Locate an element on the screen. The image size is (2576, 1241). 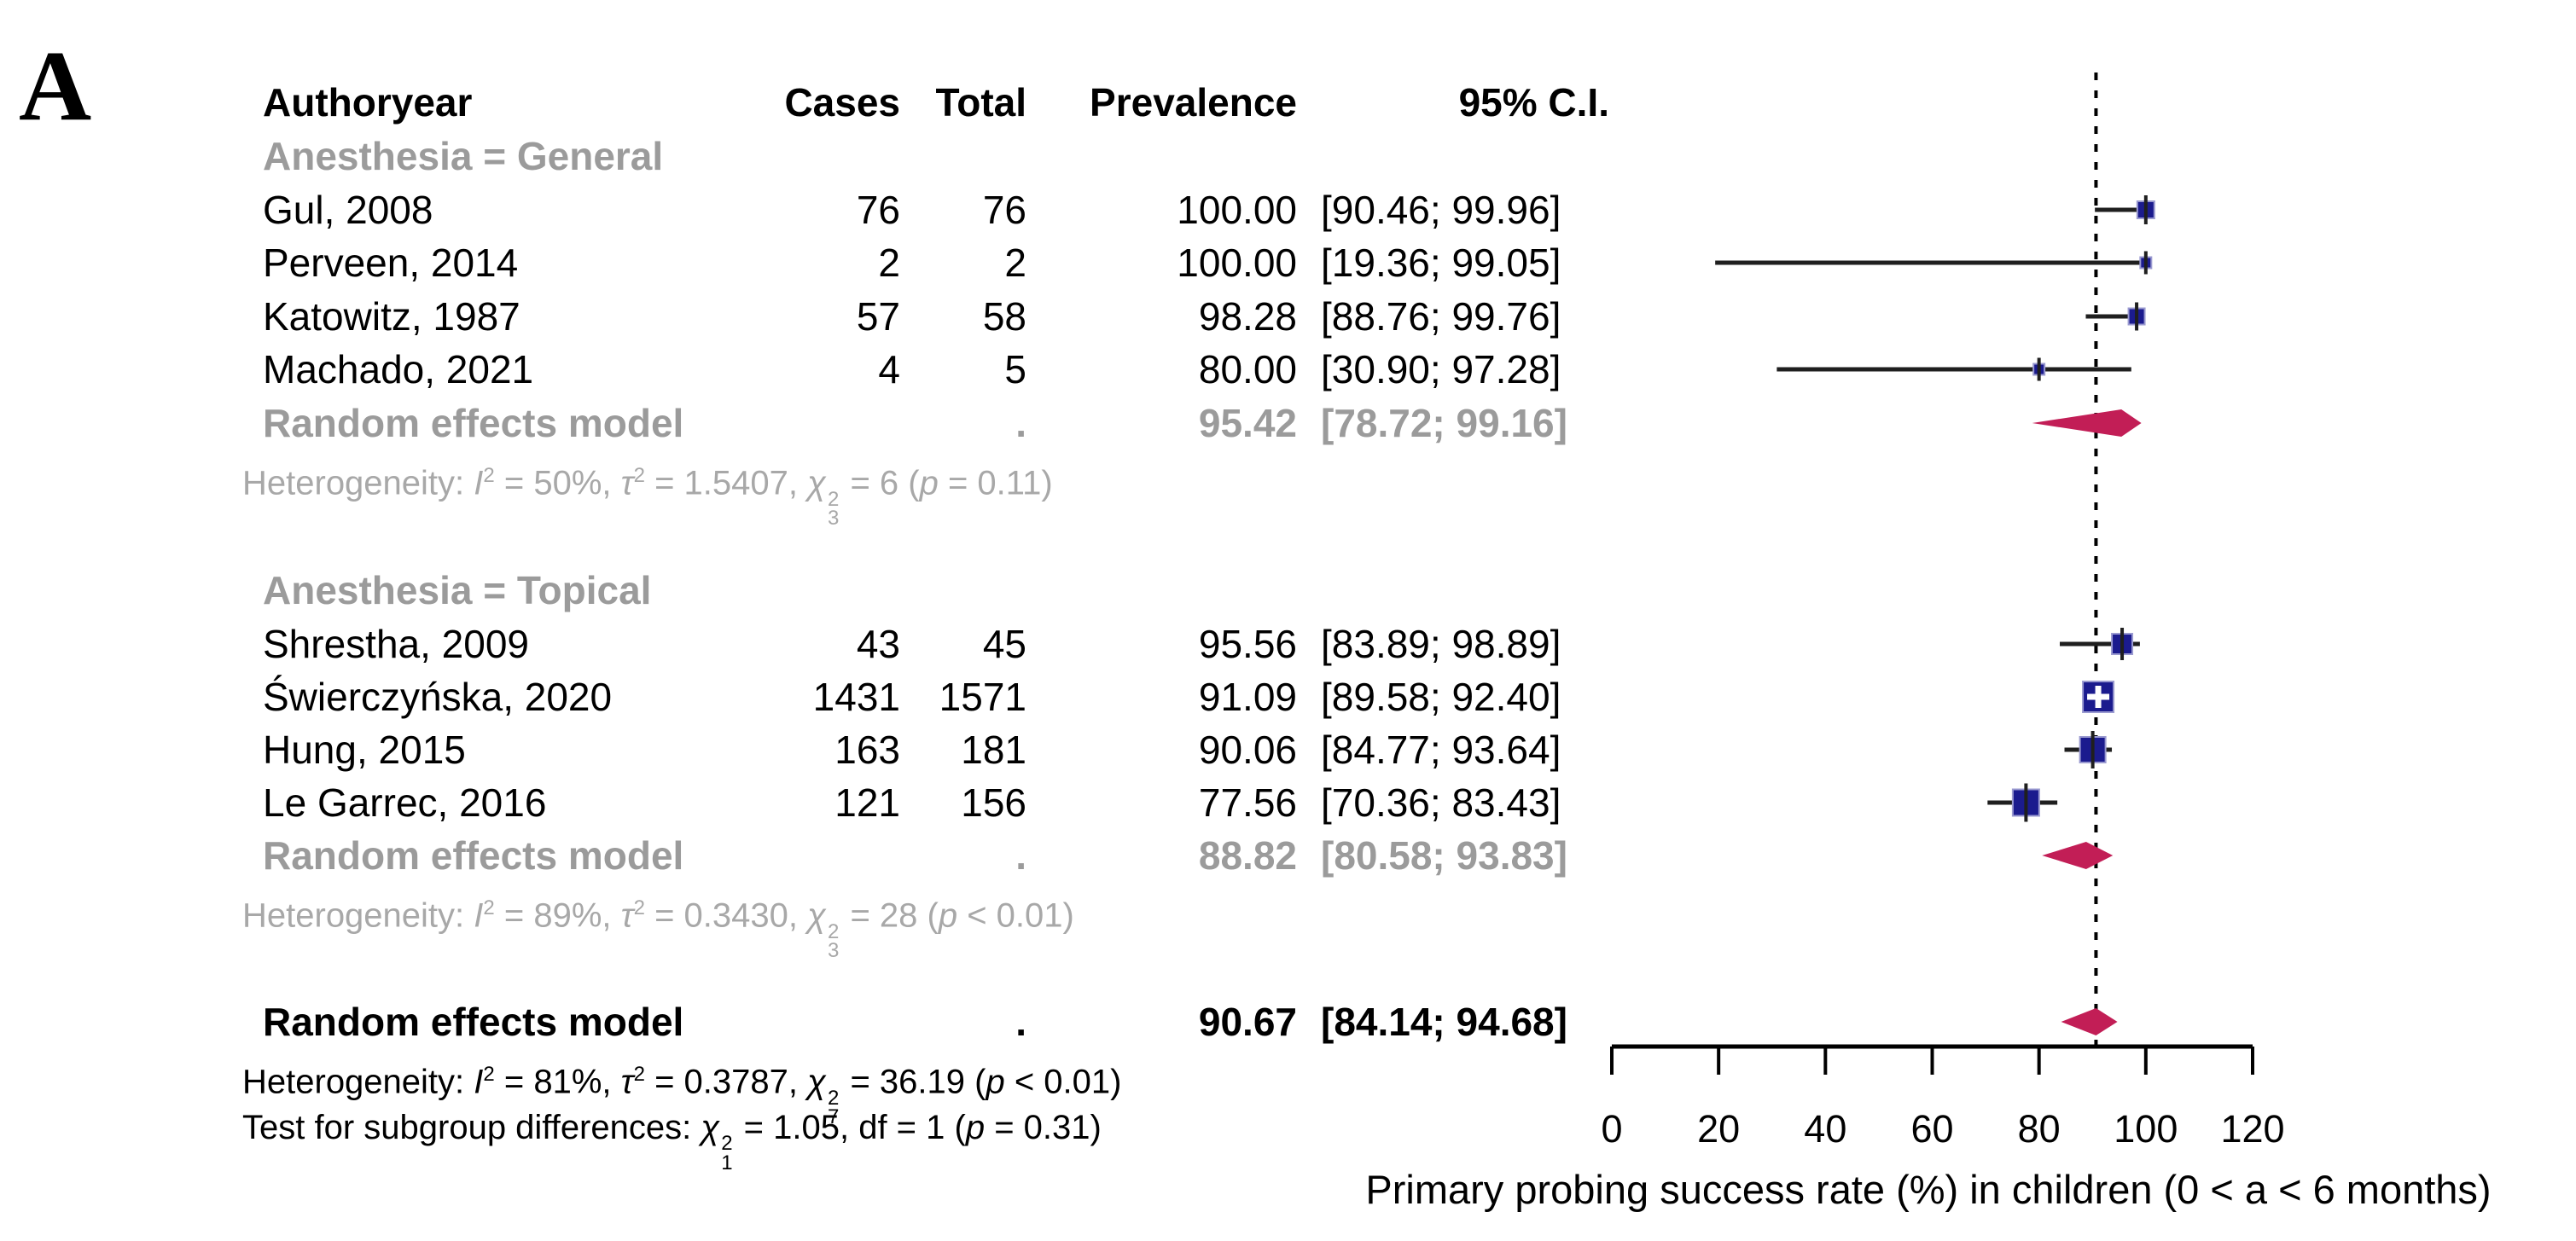
study-ci: [88.76; 99.76] is located at coordinates (1441, 316).